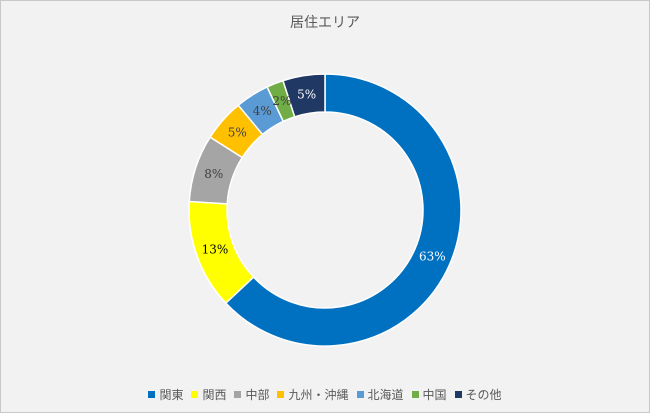 The height and width of the screenshot is (413, 650). What do you see at coordinates (237, 133) in the screenshot?
I see `data-label-4: 5%` at bounding box center [237, 133].